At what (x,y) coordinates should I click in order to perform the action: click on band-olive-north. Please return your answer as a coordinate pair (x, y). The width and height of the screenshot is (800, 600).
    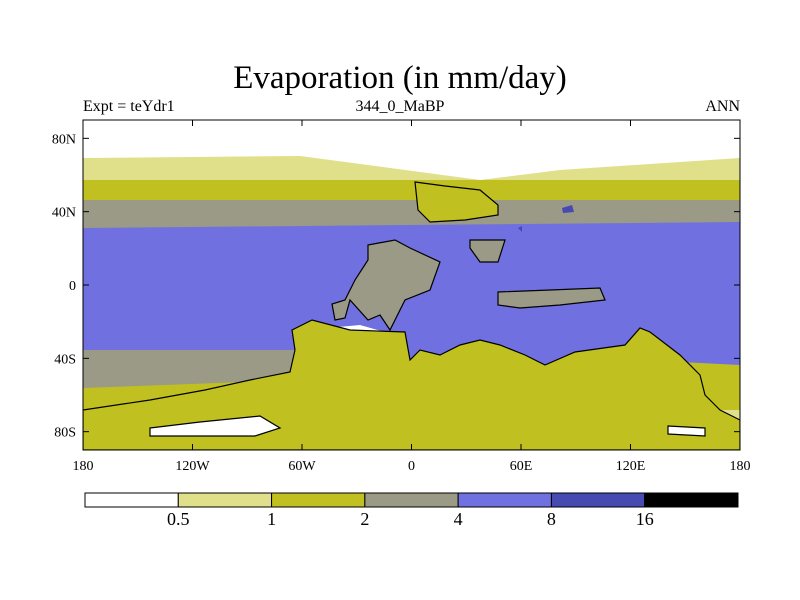
    Looking at the image, I should click on (411, 191).